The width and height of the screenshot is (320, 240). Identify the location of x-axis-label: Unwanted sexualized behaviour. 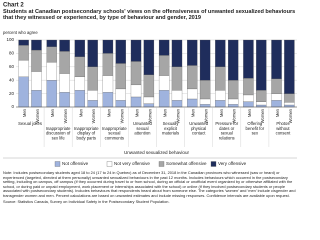
(157, 152).